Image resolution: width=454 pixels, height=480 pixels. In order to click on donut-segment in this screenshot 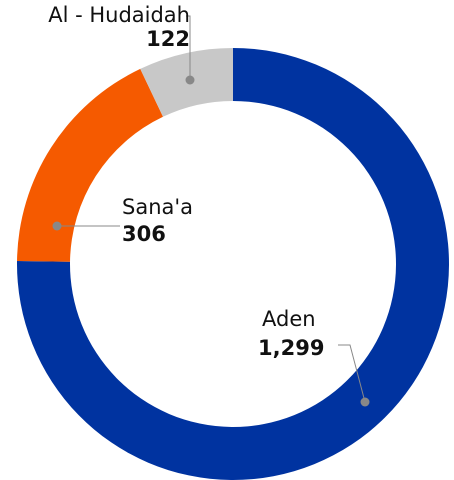, I will do `click(90, 165)`.